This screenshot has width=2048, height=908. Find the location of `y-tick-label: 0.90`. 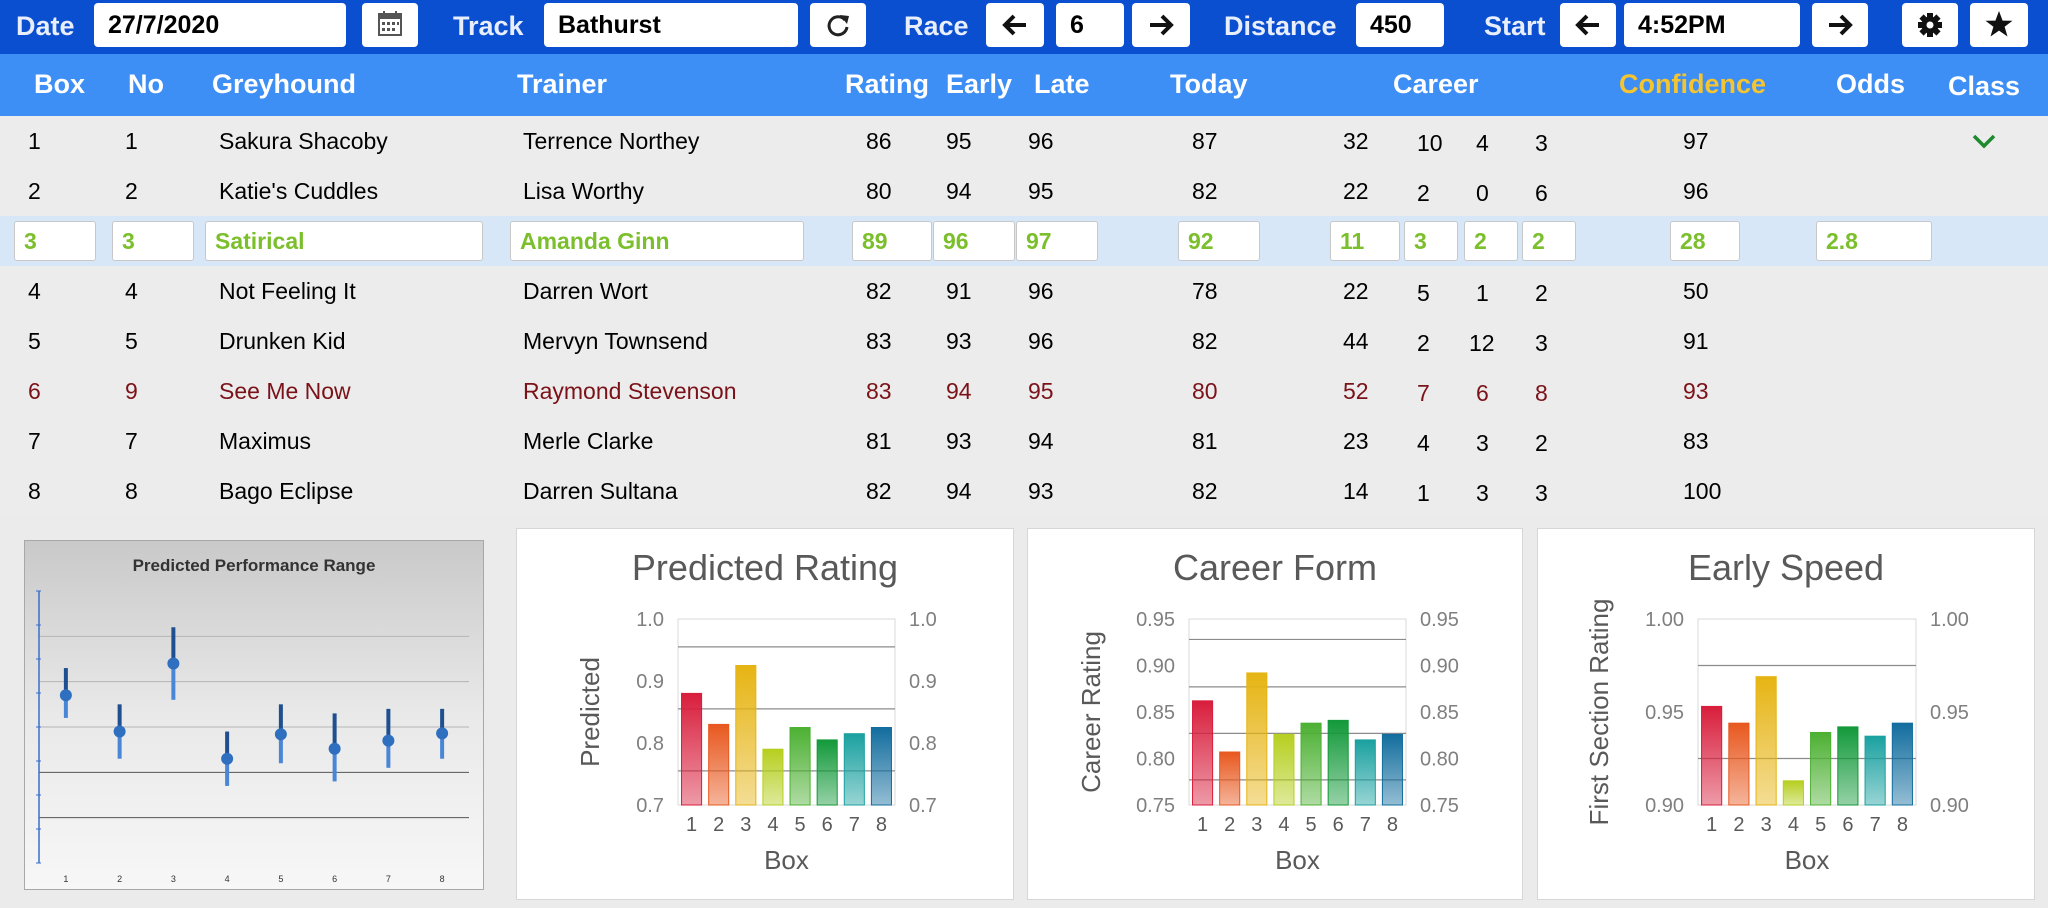

y-tick-label: 0.90 is located at coordinates (1664, 806).